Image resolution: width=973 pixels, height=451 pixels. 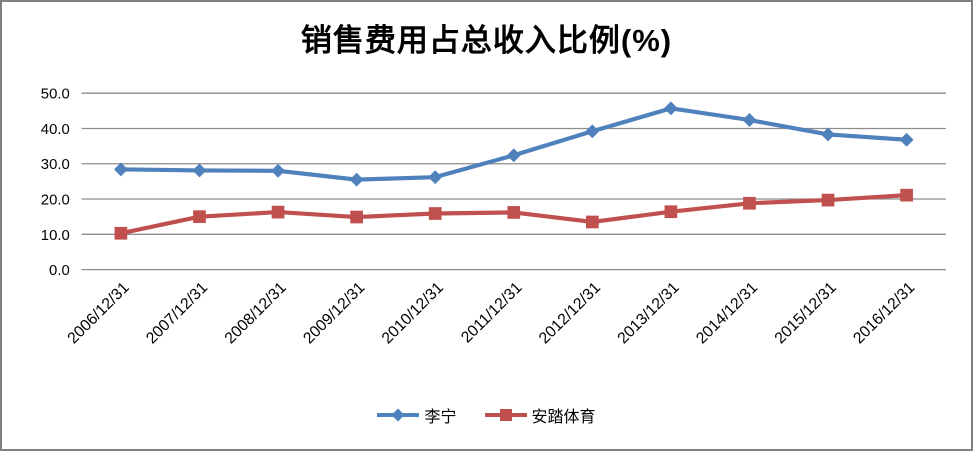 What do you see at coordinates (563, 417) in the screenshot?
I see `legend-label: 安踏体育` at bounding box center [563, 417].